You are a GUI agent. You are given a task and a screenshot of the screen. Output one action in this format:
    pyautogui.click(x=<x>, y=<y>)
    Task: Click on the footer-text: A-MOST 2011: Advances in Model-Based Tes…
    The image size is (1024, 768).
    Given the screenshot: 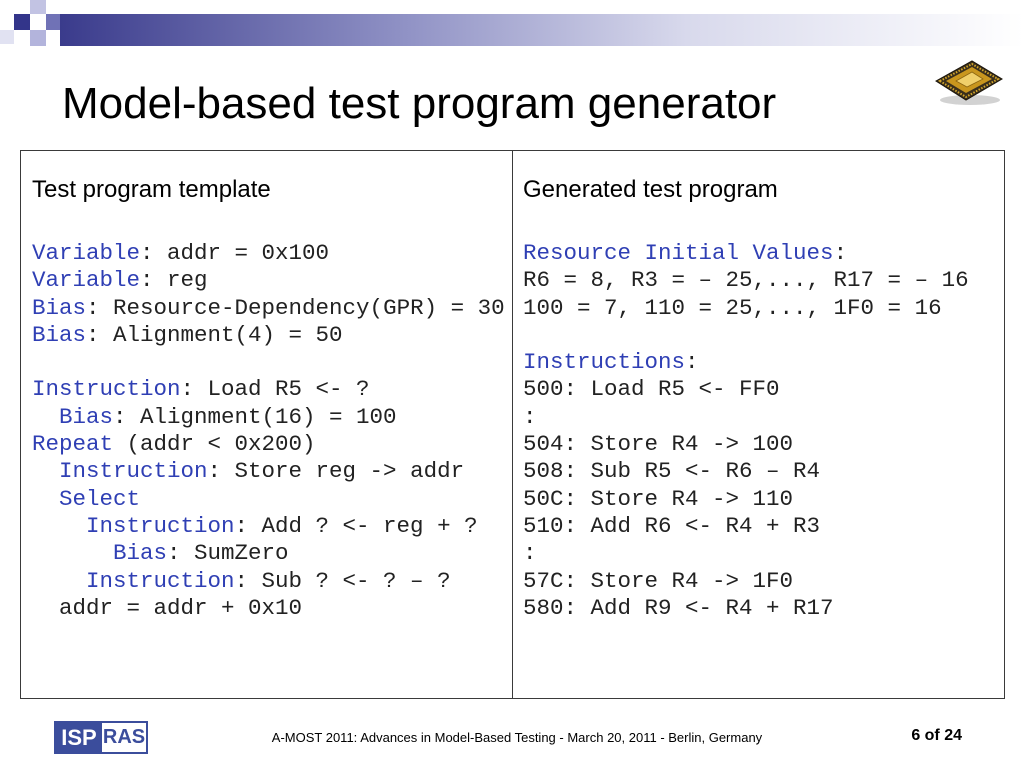 What is the action you would take?
    pyautogui.click(x=517, y=737)
    